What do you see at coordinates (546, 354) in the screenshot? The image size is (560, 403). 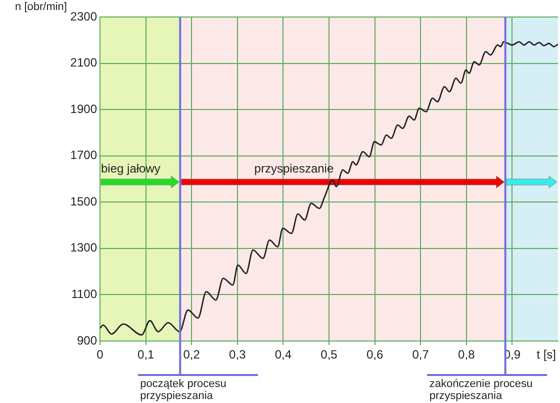 I see `x-axis-title: t [s]` at bounding box center [546, 354].